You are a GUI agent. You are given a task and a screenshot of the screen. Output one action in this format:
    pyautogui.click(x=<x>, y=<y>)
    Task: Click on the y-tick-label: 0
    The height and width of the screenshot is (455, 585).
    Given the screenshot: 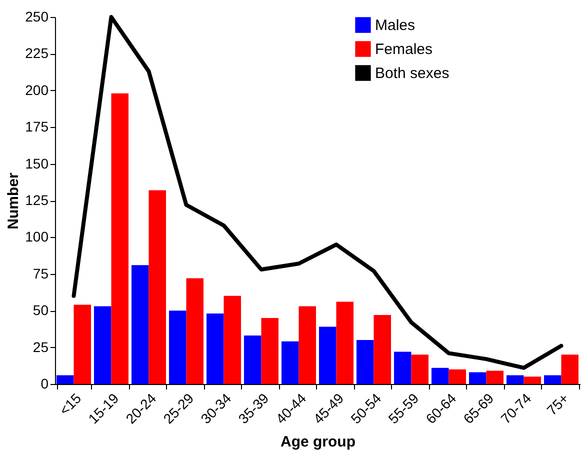 What is the action you would take?
    pyautogui.click(x=44, y=384)
    